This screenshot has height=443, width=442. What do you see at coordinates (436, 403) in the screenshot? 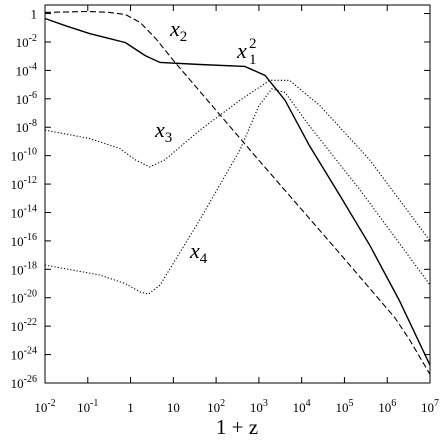
I see `tick-exponent: 7` at bounding box center [436, 403].